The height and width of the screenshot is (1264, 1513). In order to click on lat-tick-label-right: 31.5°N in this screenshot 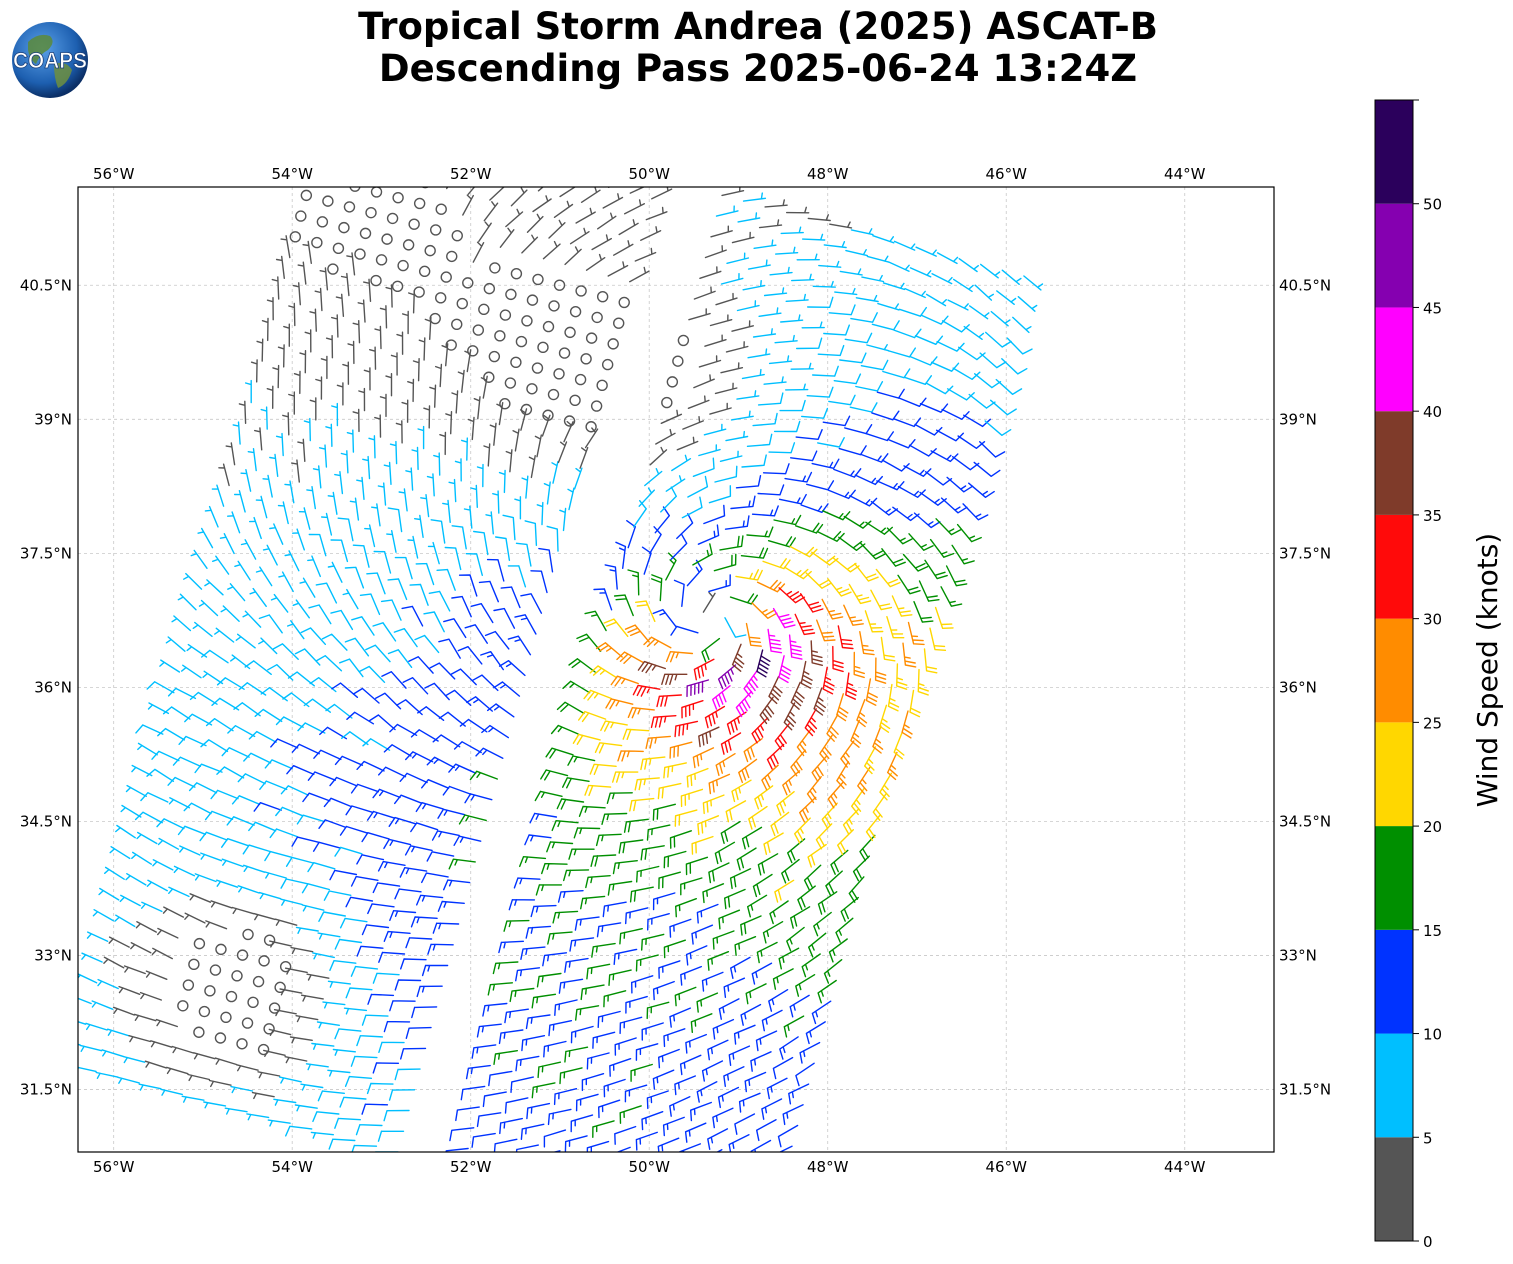, I will do `click(1305, 1089)`.